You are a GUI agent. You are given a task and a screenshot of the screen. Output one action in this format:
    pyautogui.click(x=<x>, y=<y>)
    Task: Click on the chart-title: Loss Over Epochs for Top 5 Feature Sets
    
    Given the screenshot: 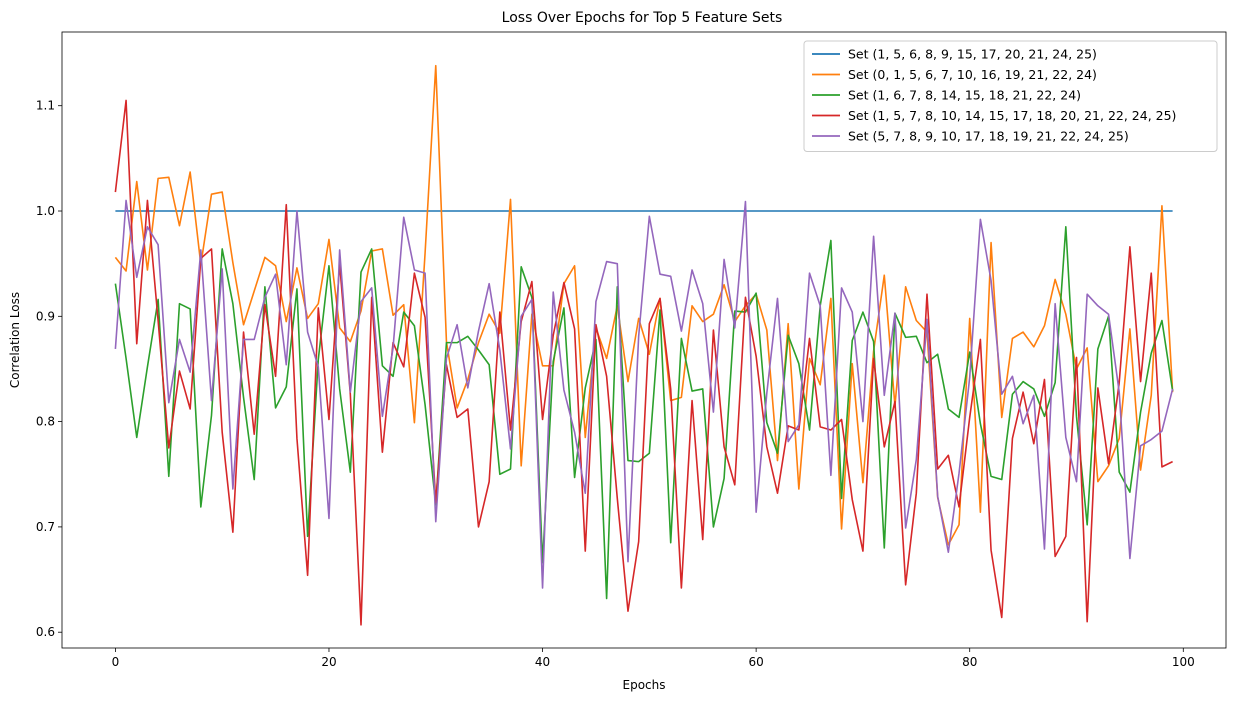 What is the action you would take?
    pyautogui.click(x=642, y=18)
    